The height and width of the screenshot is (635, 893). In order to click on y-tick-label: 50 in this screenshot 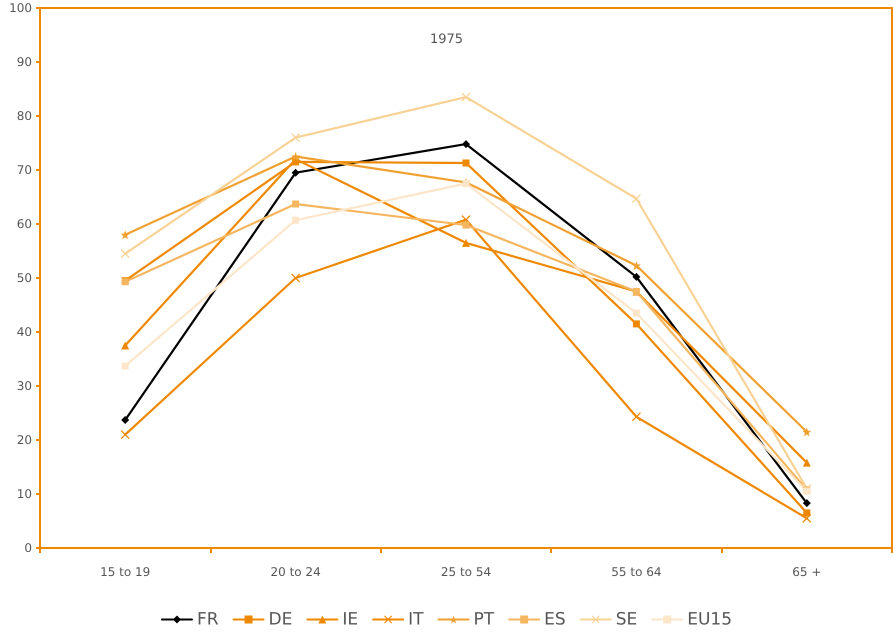, I will do `click(24, 278)`.